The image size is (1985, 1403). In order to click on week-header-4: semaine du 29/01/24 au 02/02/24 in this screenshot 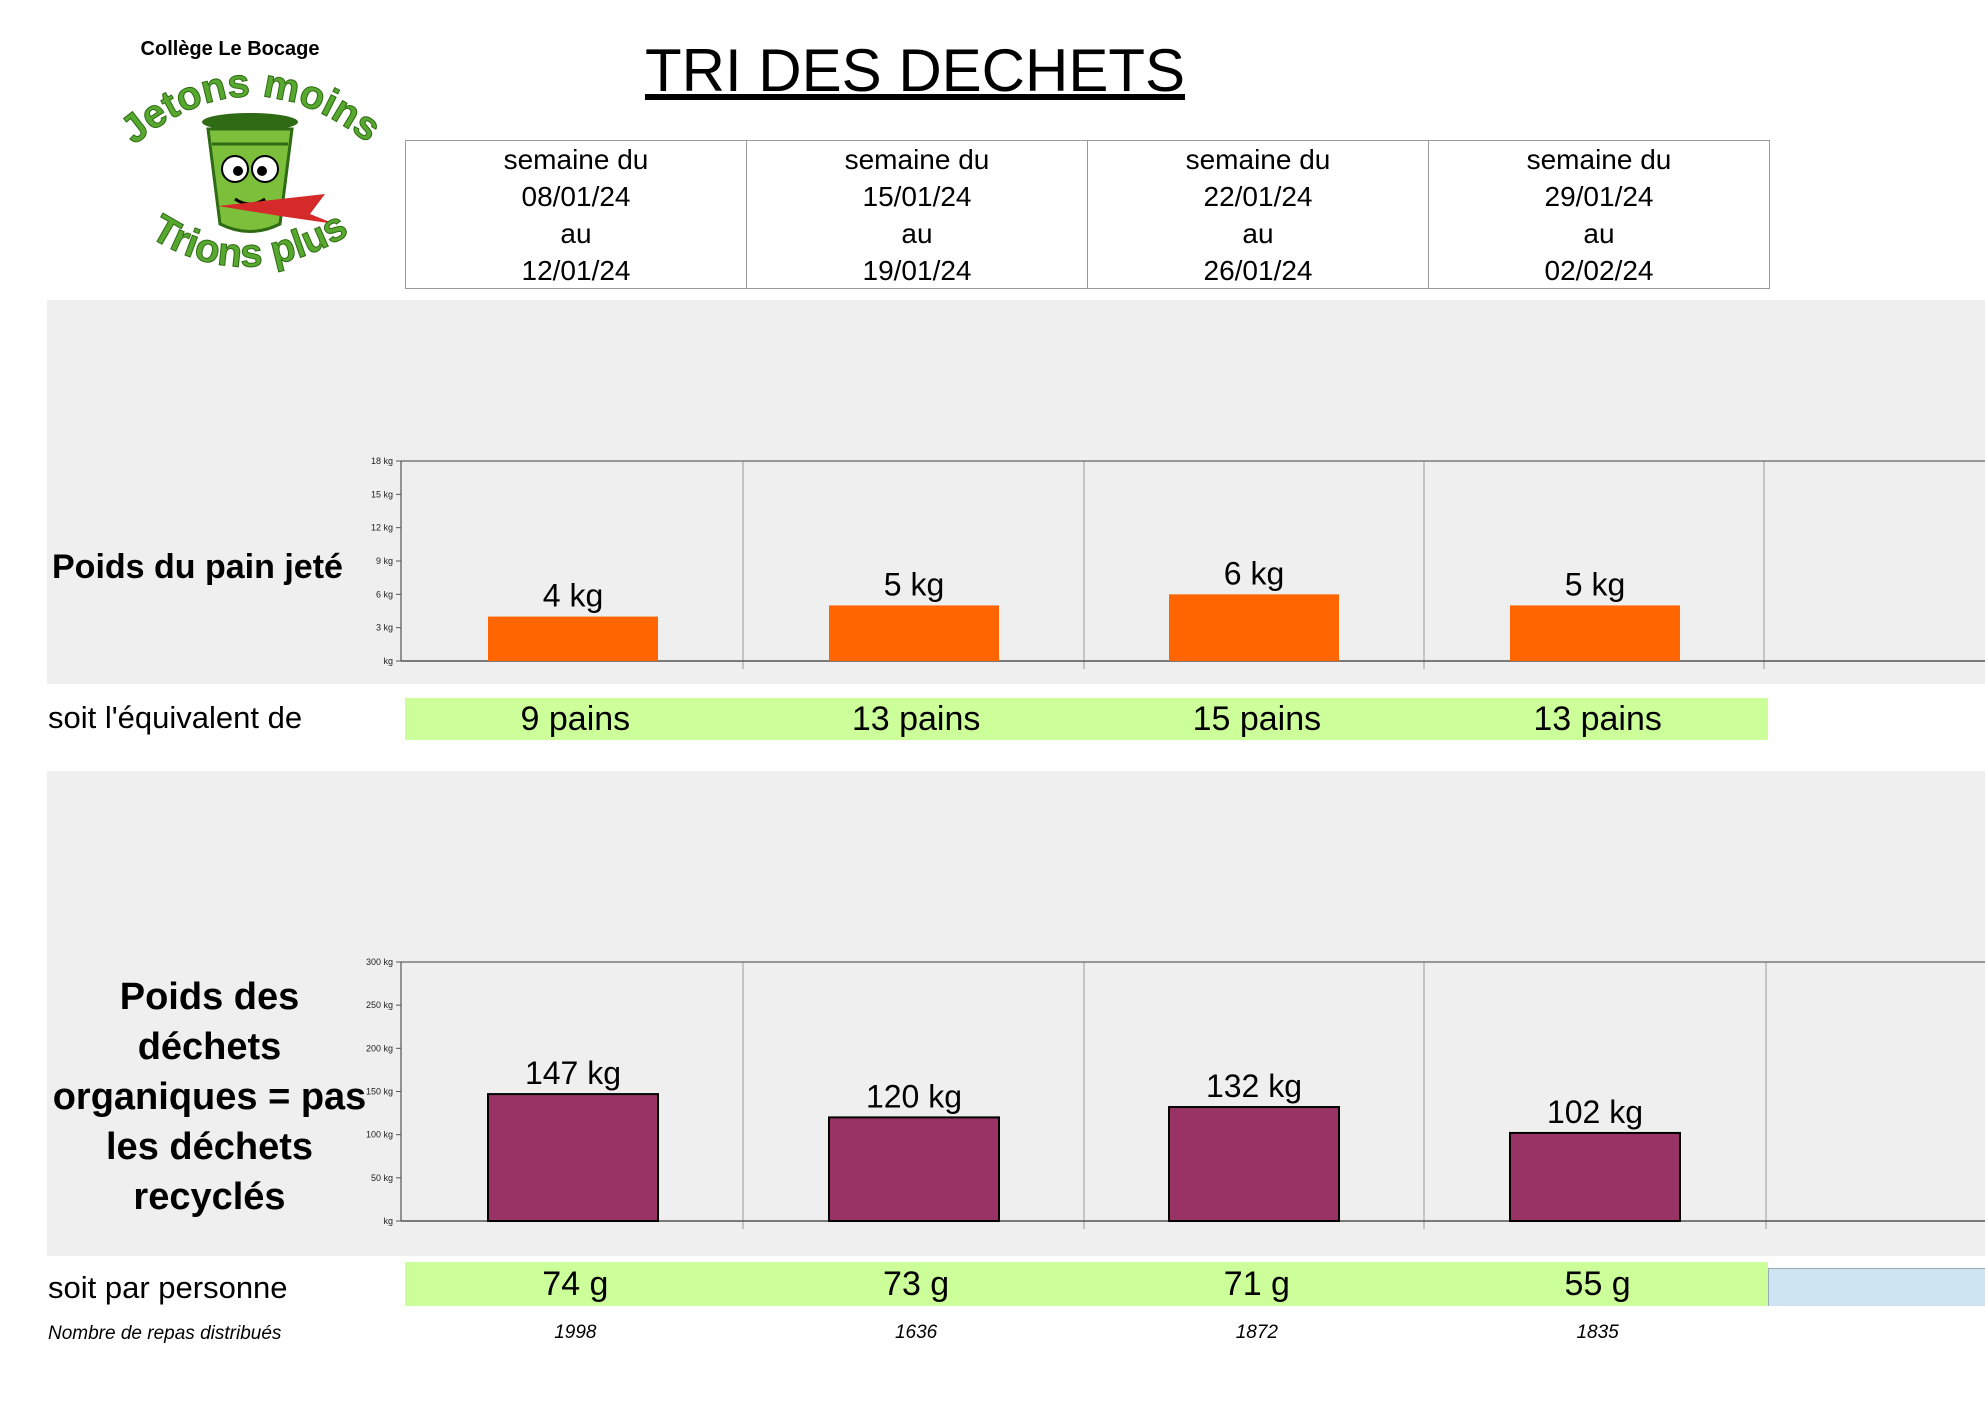, I will do `click(1599, 214)`.